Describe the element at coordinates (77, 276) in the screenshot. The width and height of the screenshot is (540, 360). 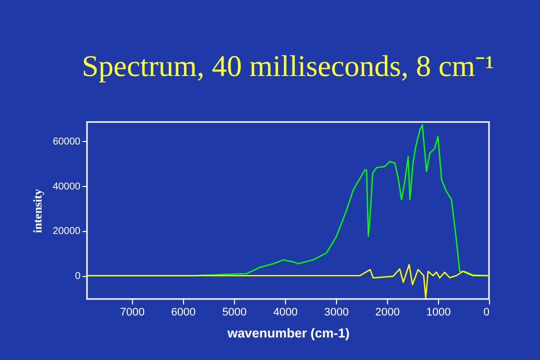
I see `y-tick-label: 0` at that location.